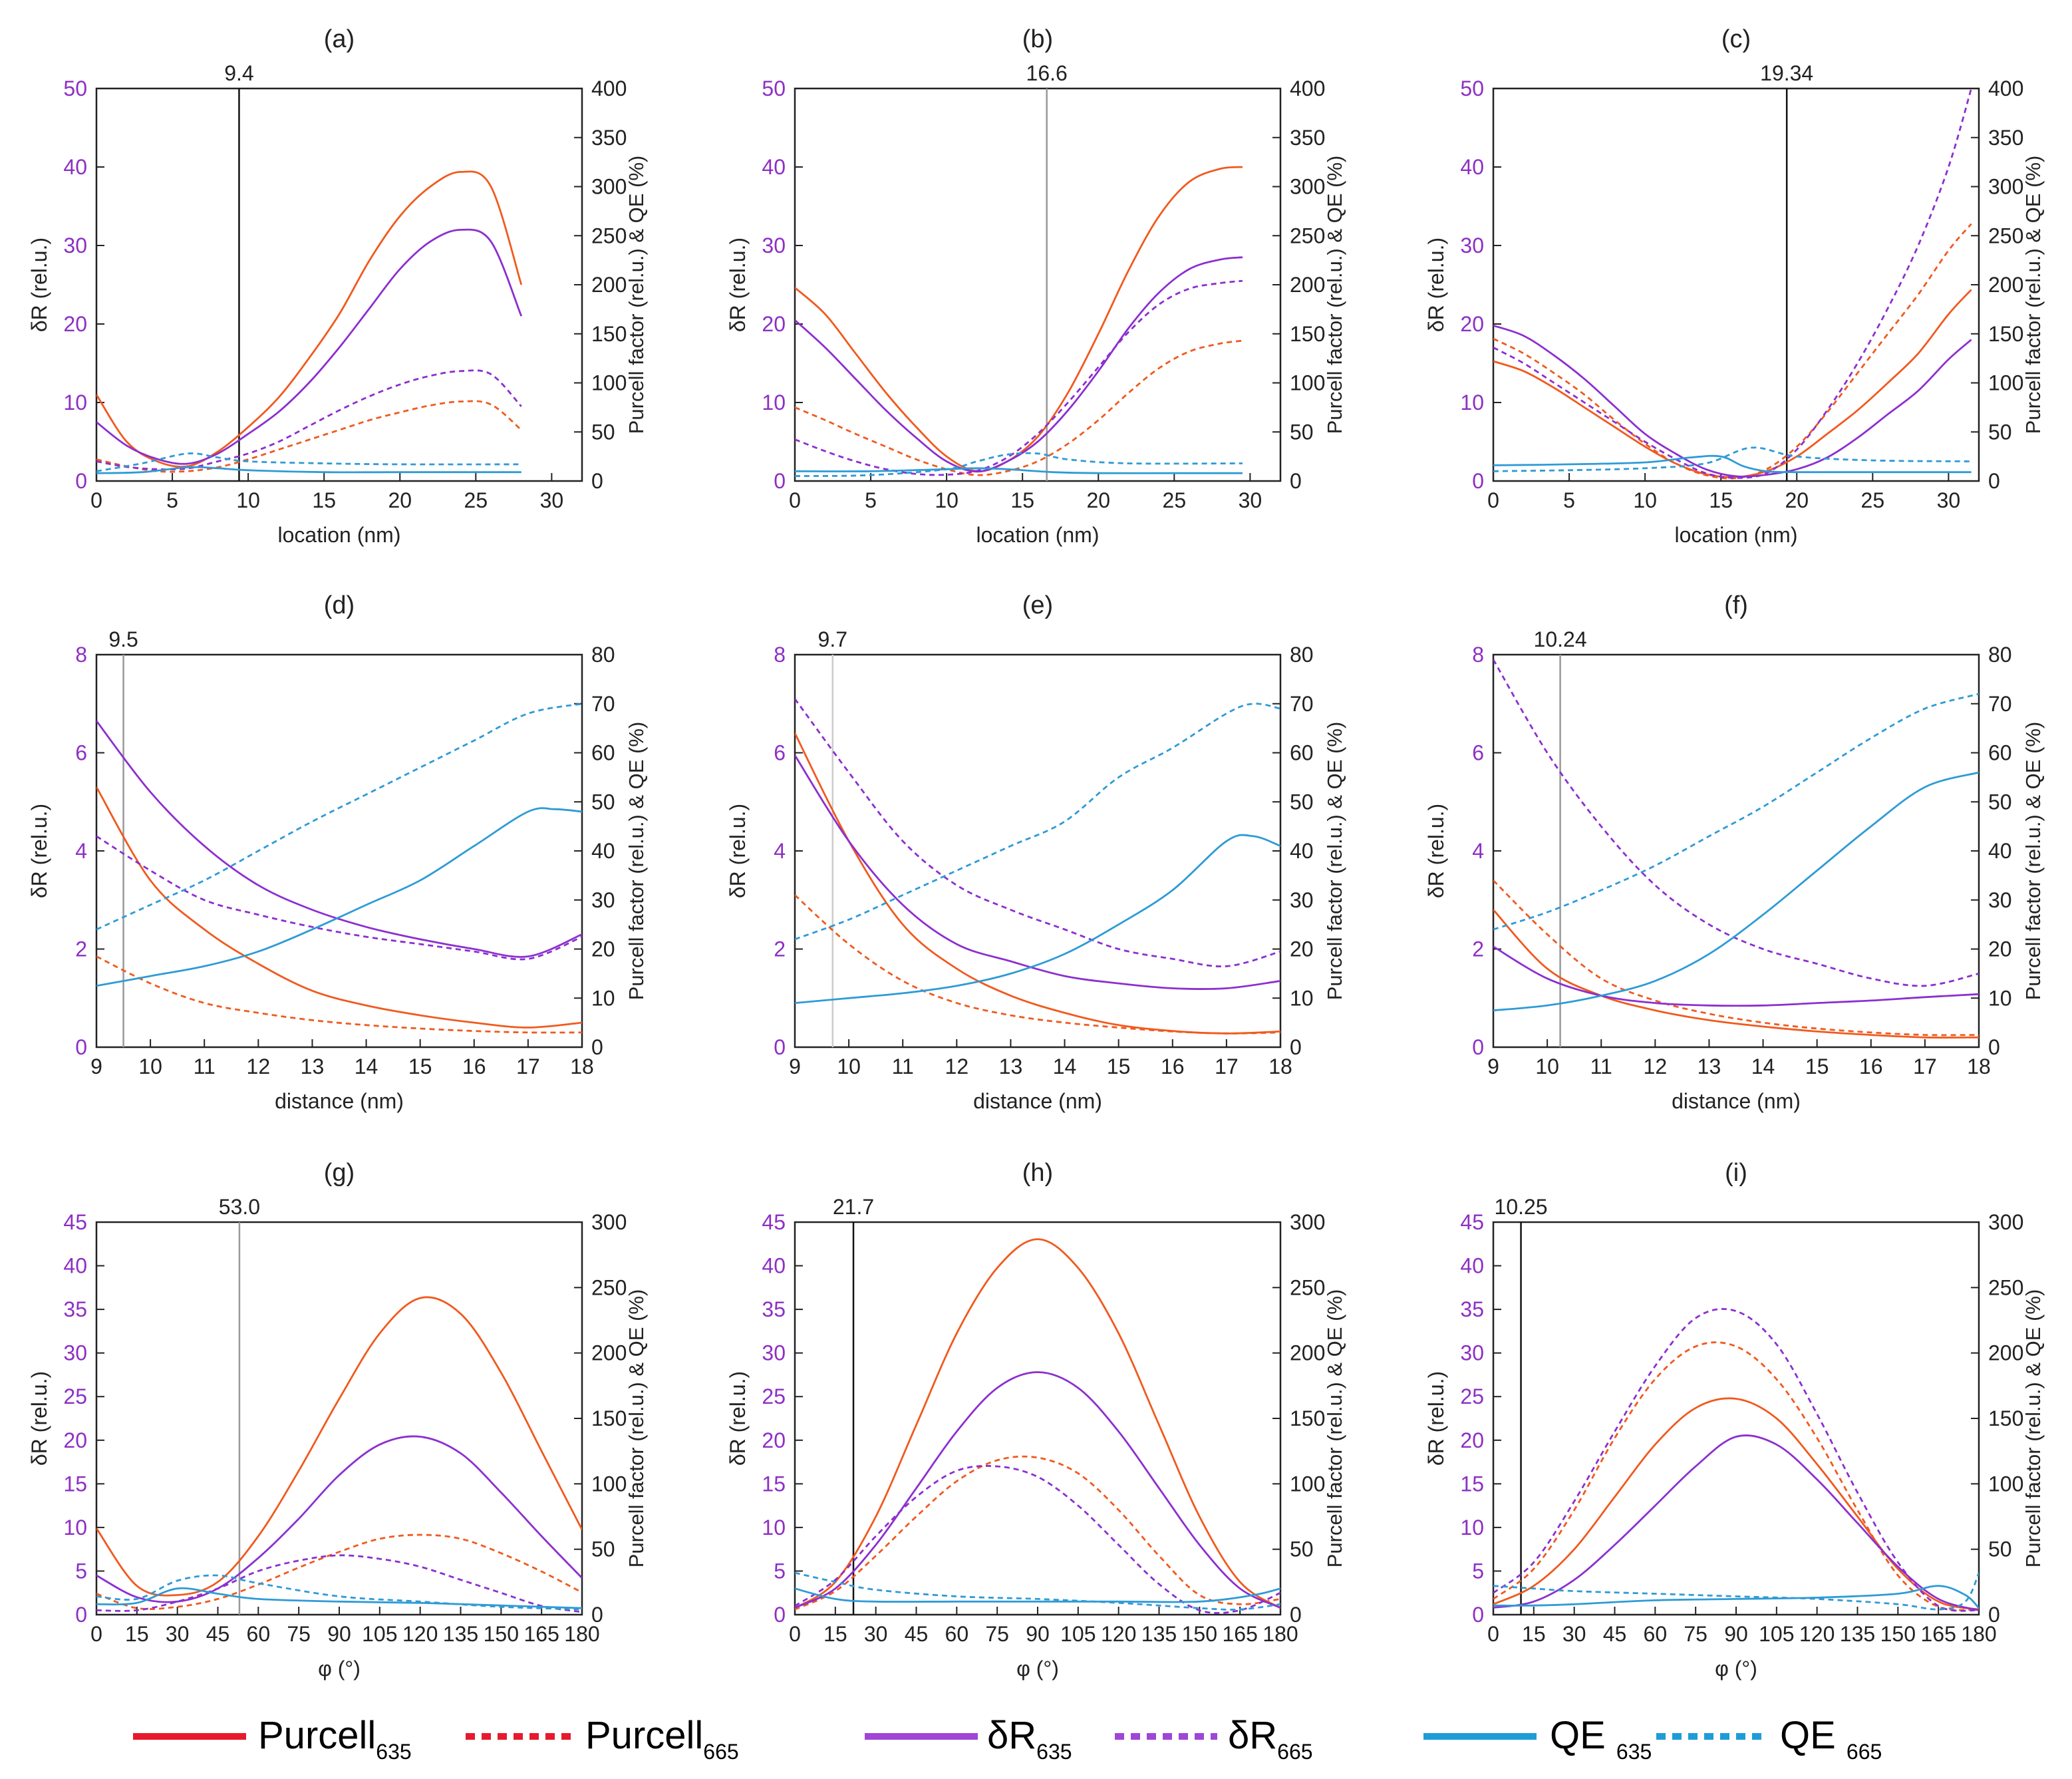 The height and width of the screenshot is (1779, 2072). What do you see at coordinates (1601, 1739) in the screenshot?
I see `legend-label-qe-635: QE 635` at bounding box center [1601, 1739].